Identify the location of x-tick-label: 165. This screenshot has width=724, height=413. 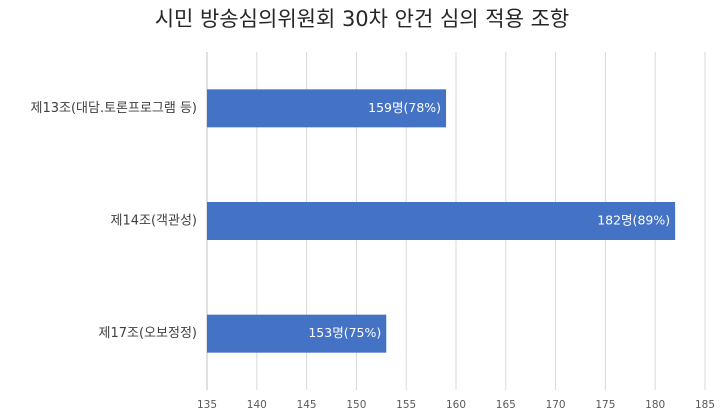
(506, 405).